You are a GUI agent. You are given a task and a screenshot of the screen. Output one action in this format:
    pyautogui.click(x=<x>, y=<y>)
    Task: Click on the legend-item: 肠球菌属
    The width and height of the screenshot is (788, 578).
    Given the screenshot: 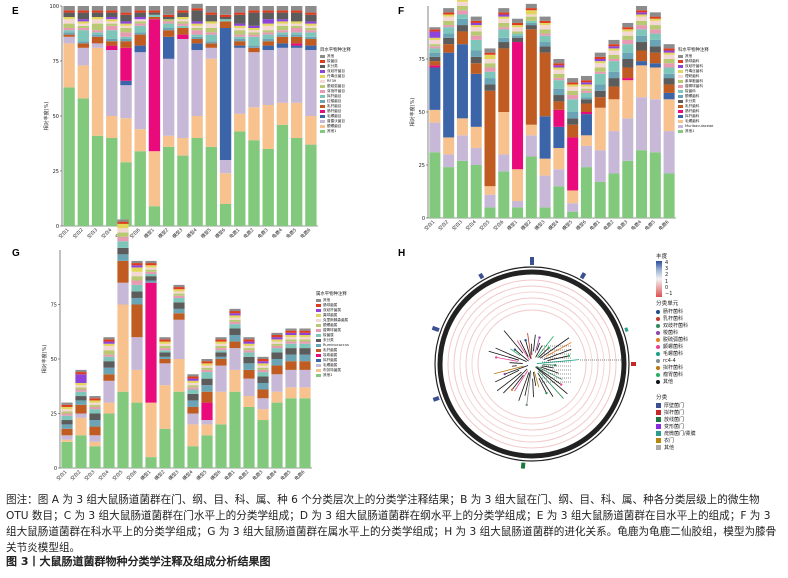 What is the action you would take?
    pyautogui.click(x=332, y=305)
    